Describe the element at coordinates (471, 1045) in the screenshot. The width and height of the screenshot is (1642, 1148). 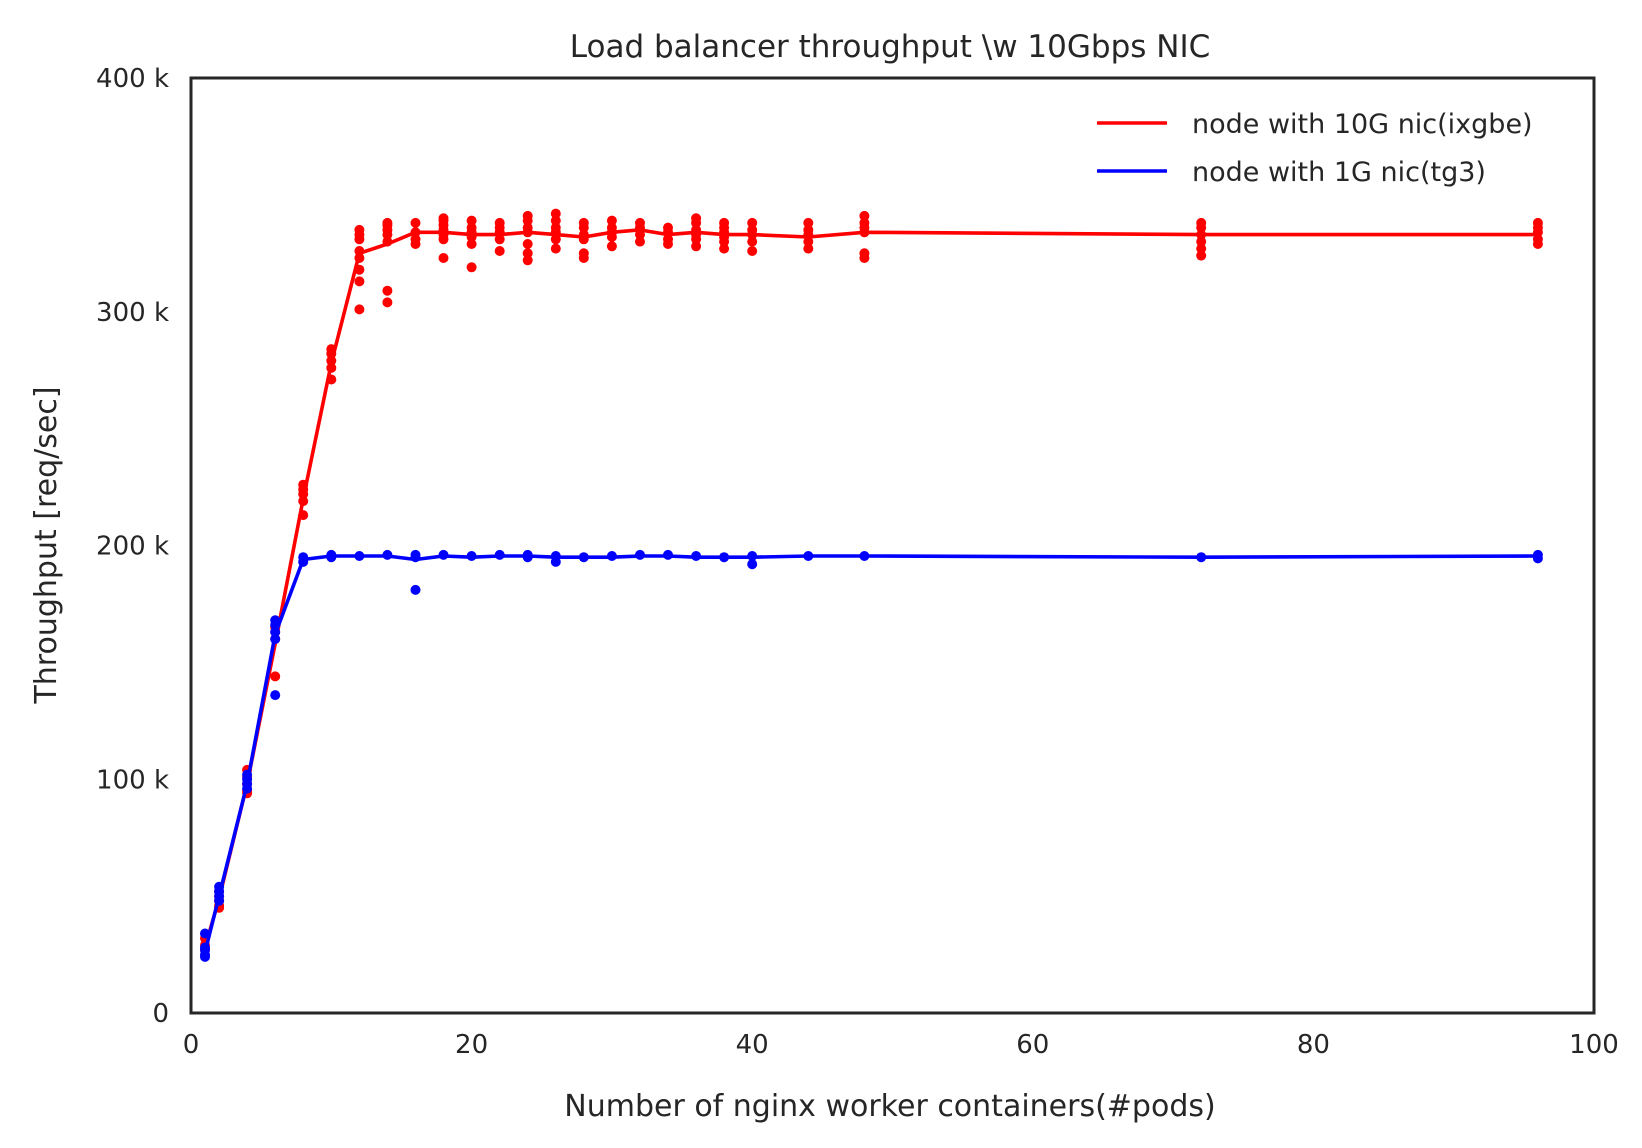
I see `x-tick-label: 20` at that location.